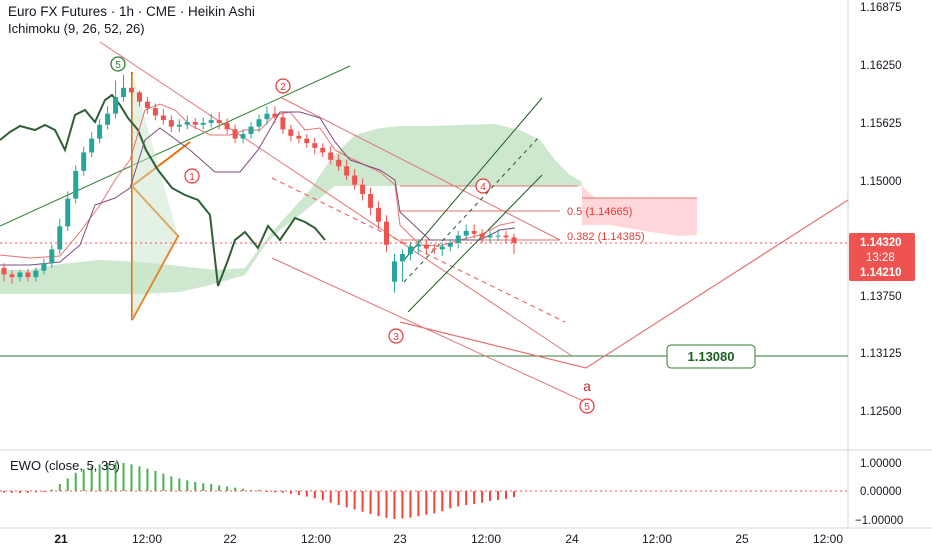 Image resolution: width=932 pixels, height=550 pixels. What do you see at coordinates (879, 492) in the screenshot?
I see `ewo-axis: 1.00000 0.00000 −1.00000` at bounding box center [879, 492].